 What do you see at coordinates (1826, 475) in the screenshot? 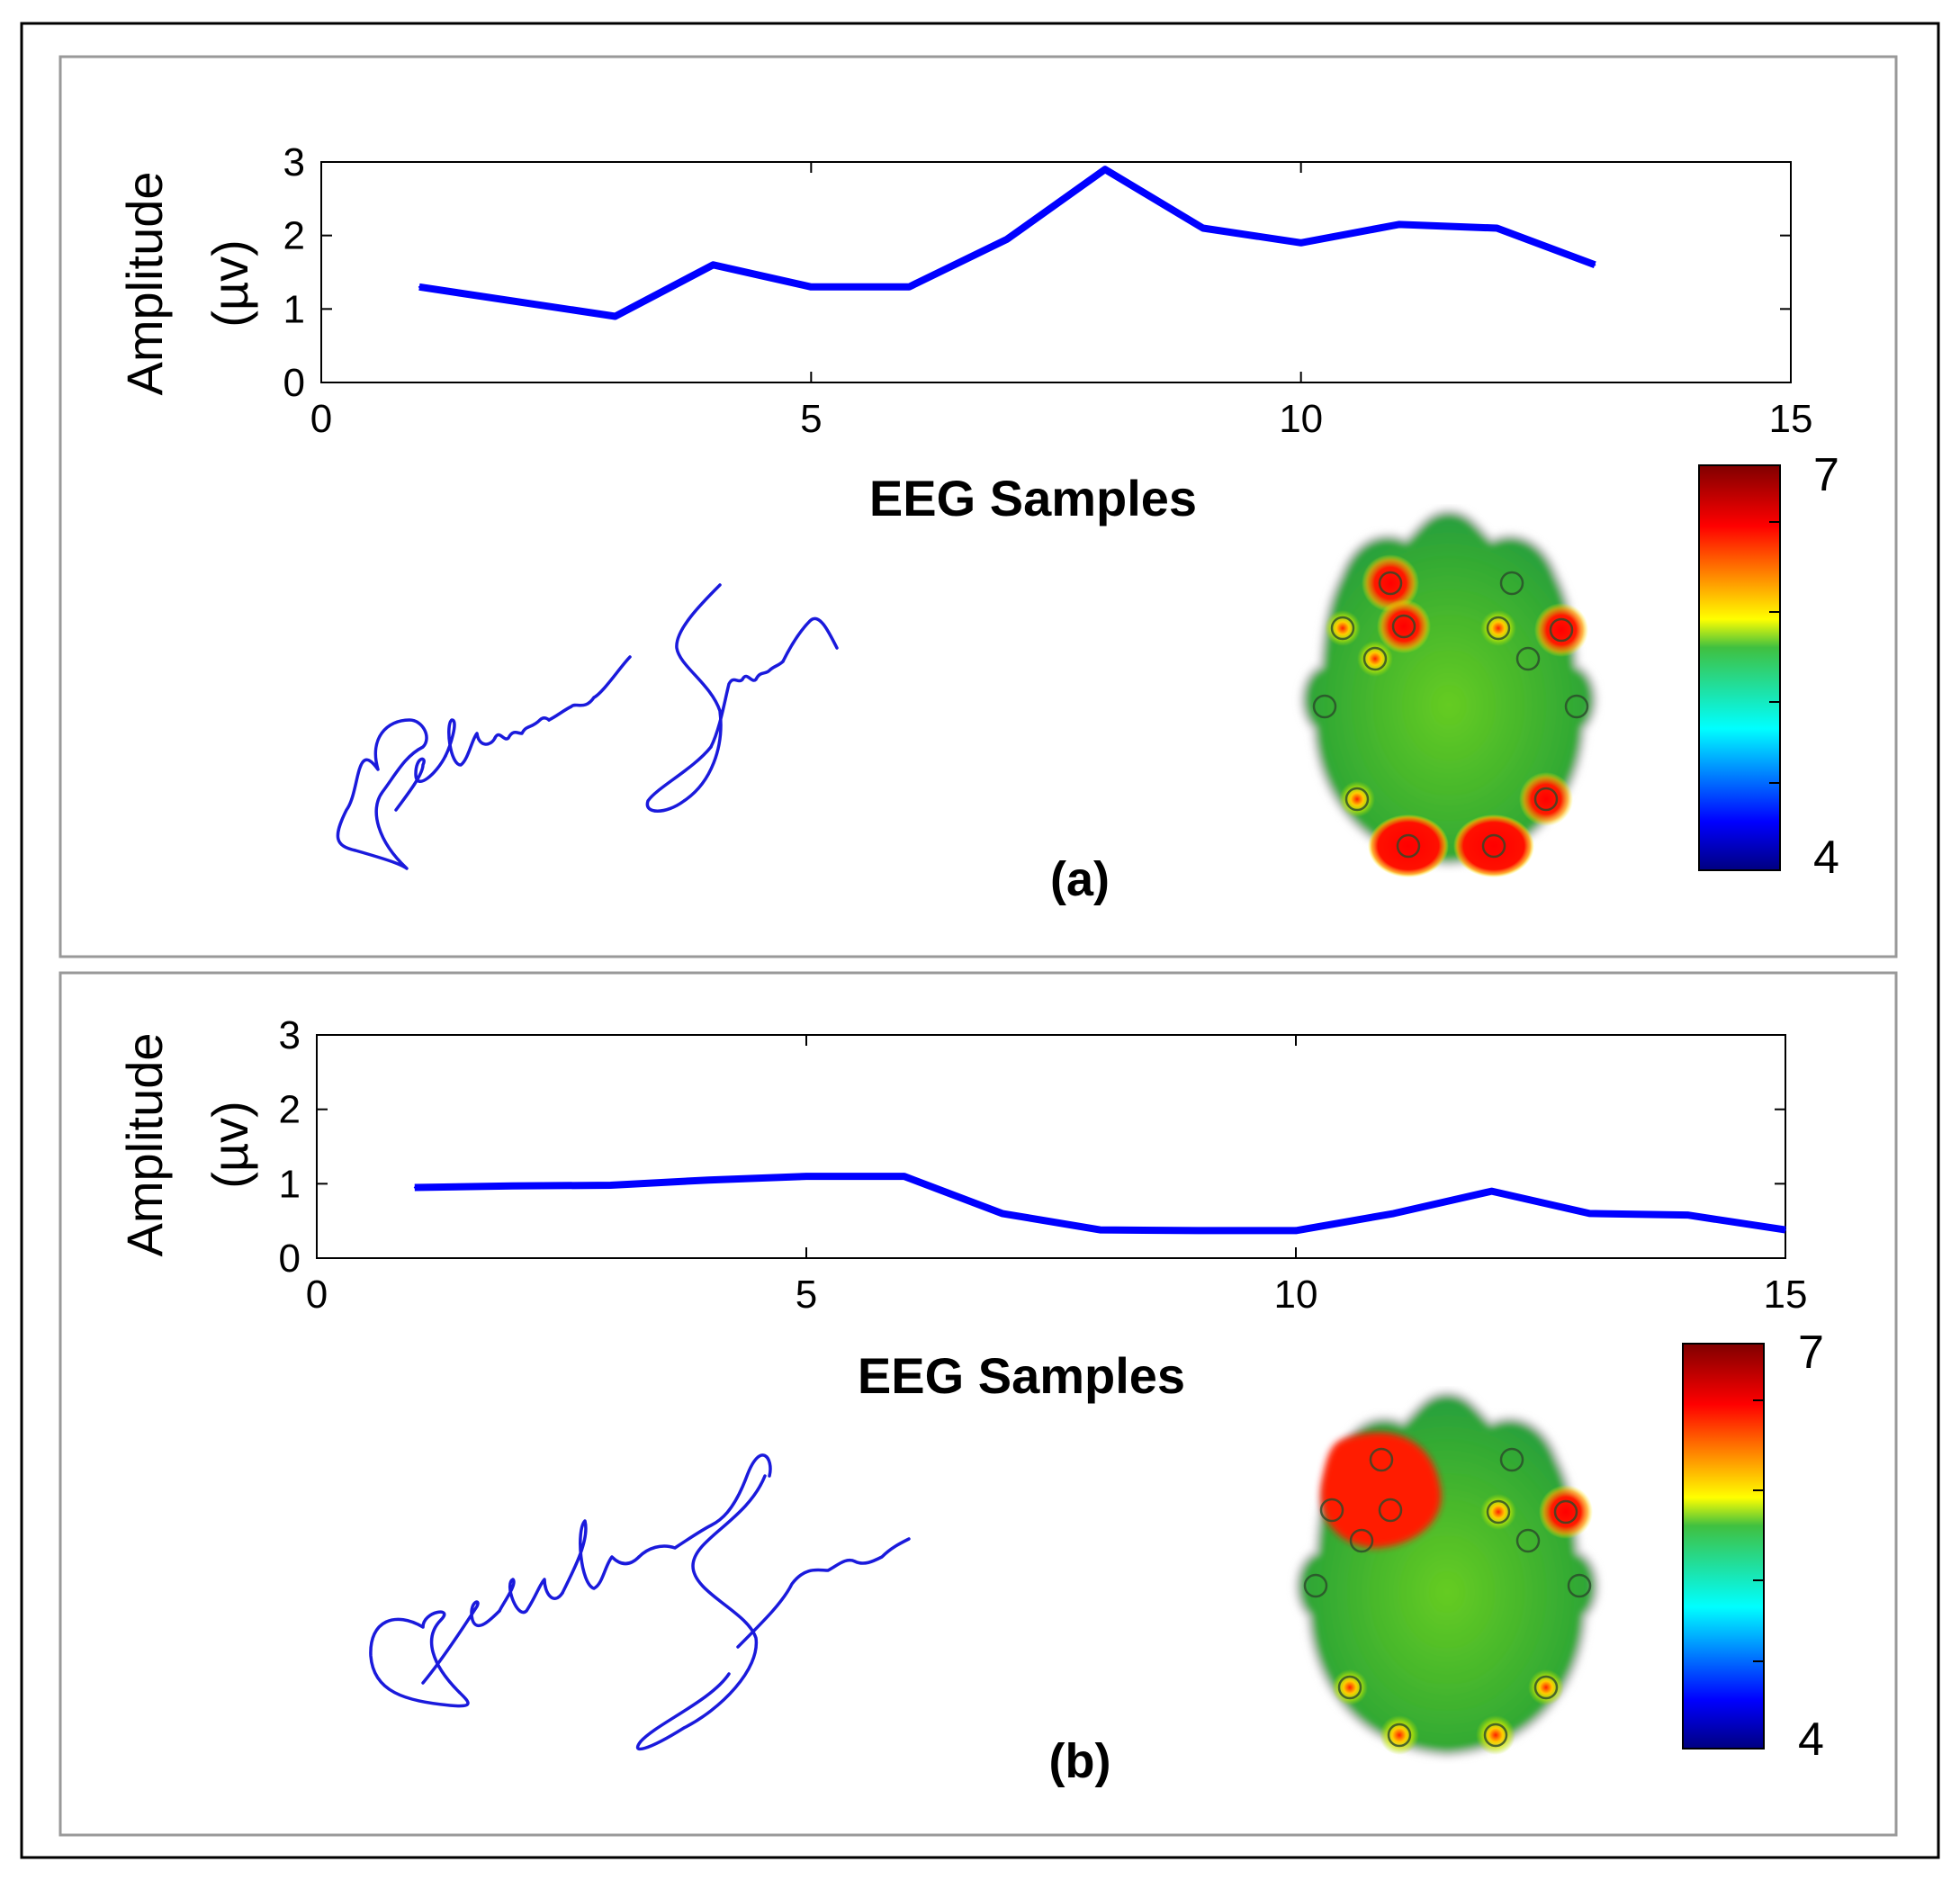
I see `colorbar-a-max: 7` at bounding box center [1826, 475].